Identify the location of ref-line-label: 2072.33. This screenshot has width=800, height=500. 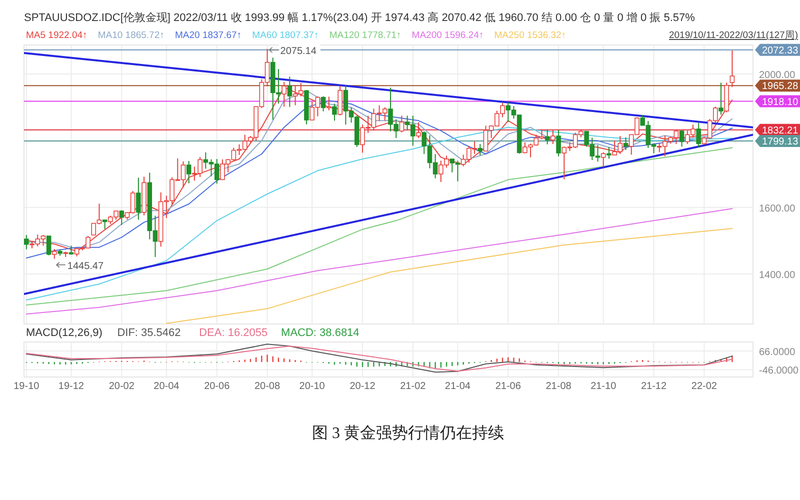
(780, 50).